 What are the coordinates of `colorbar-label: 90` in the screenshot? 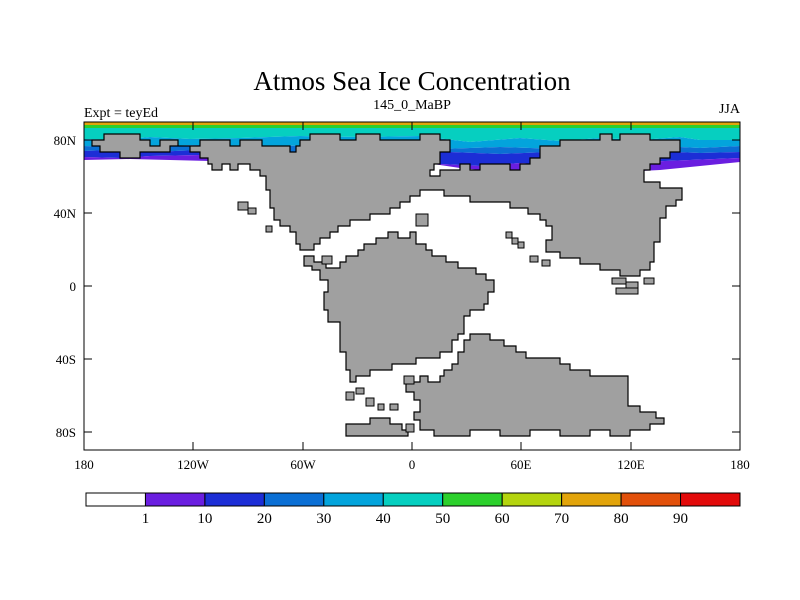 It's located at (680, 519).